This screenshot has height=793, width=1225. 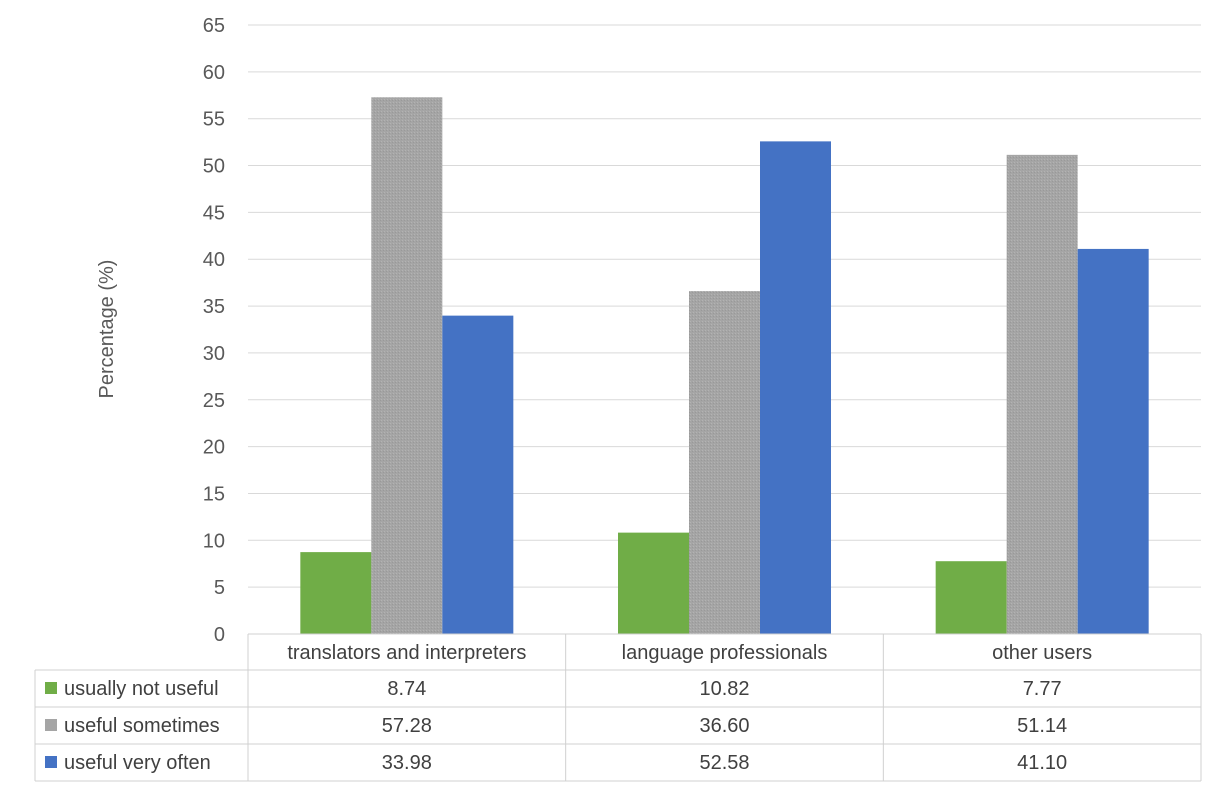 I want to click on data-table-value: 7.77, so click(x=1042, y=689).